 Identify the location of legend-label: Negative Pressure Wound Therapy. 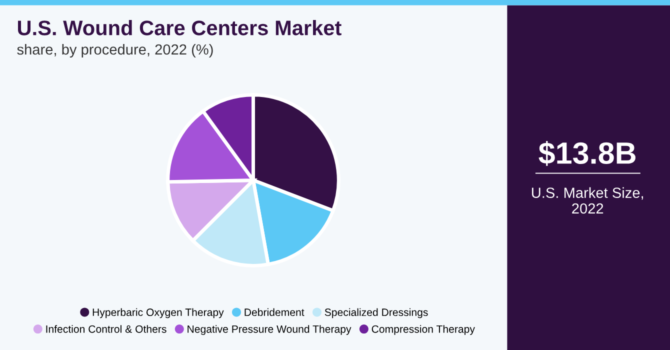
(270, 330).